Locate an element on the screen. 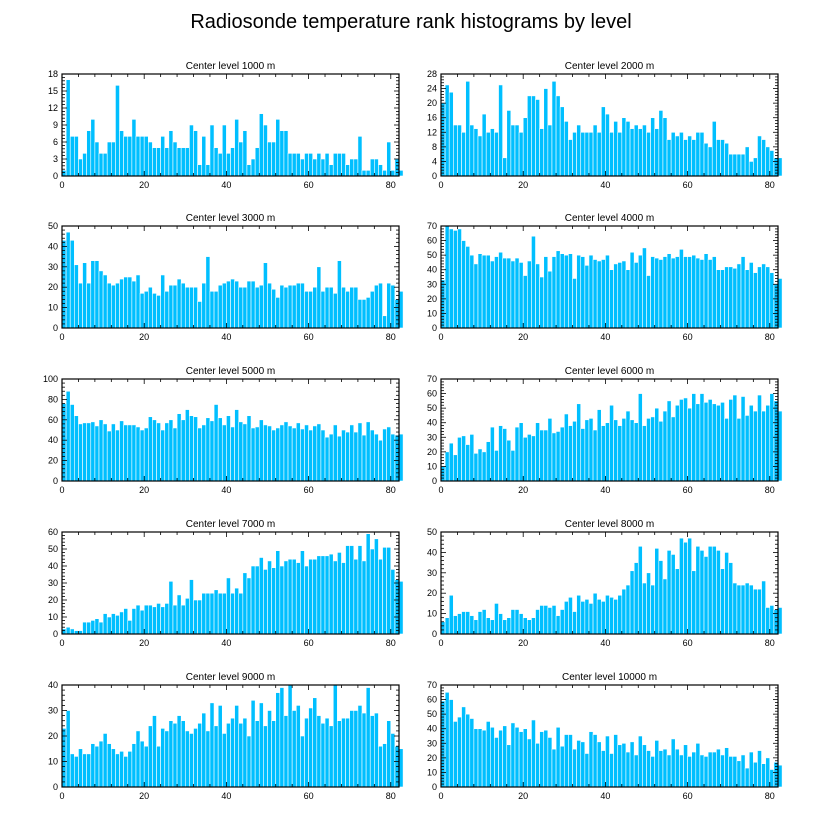 This screenshot has width=822, height=824. y-tick-label: 40 is located at coordinates (432, 729).